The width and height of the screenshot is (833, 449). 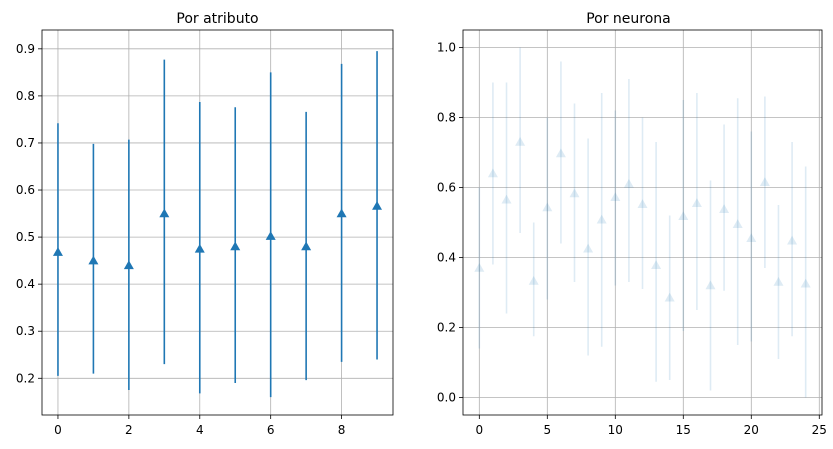 What do you see at coordinates (683, 430) in the screenshot?
I see `x-tick-label: 15` at bounding box center [683, 430].